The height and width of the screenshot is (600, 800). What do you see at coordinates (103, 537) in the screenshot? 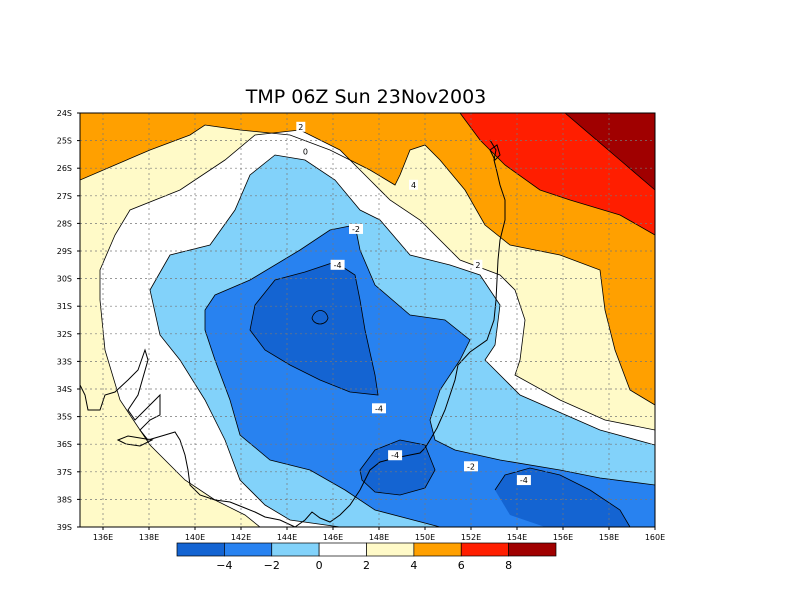
I see `lon-tick-label: 136E` at bounding box center [103, 537].